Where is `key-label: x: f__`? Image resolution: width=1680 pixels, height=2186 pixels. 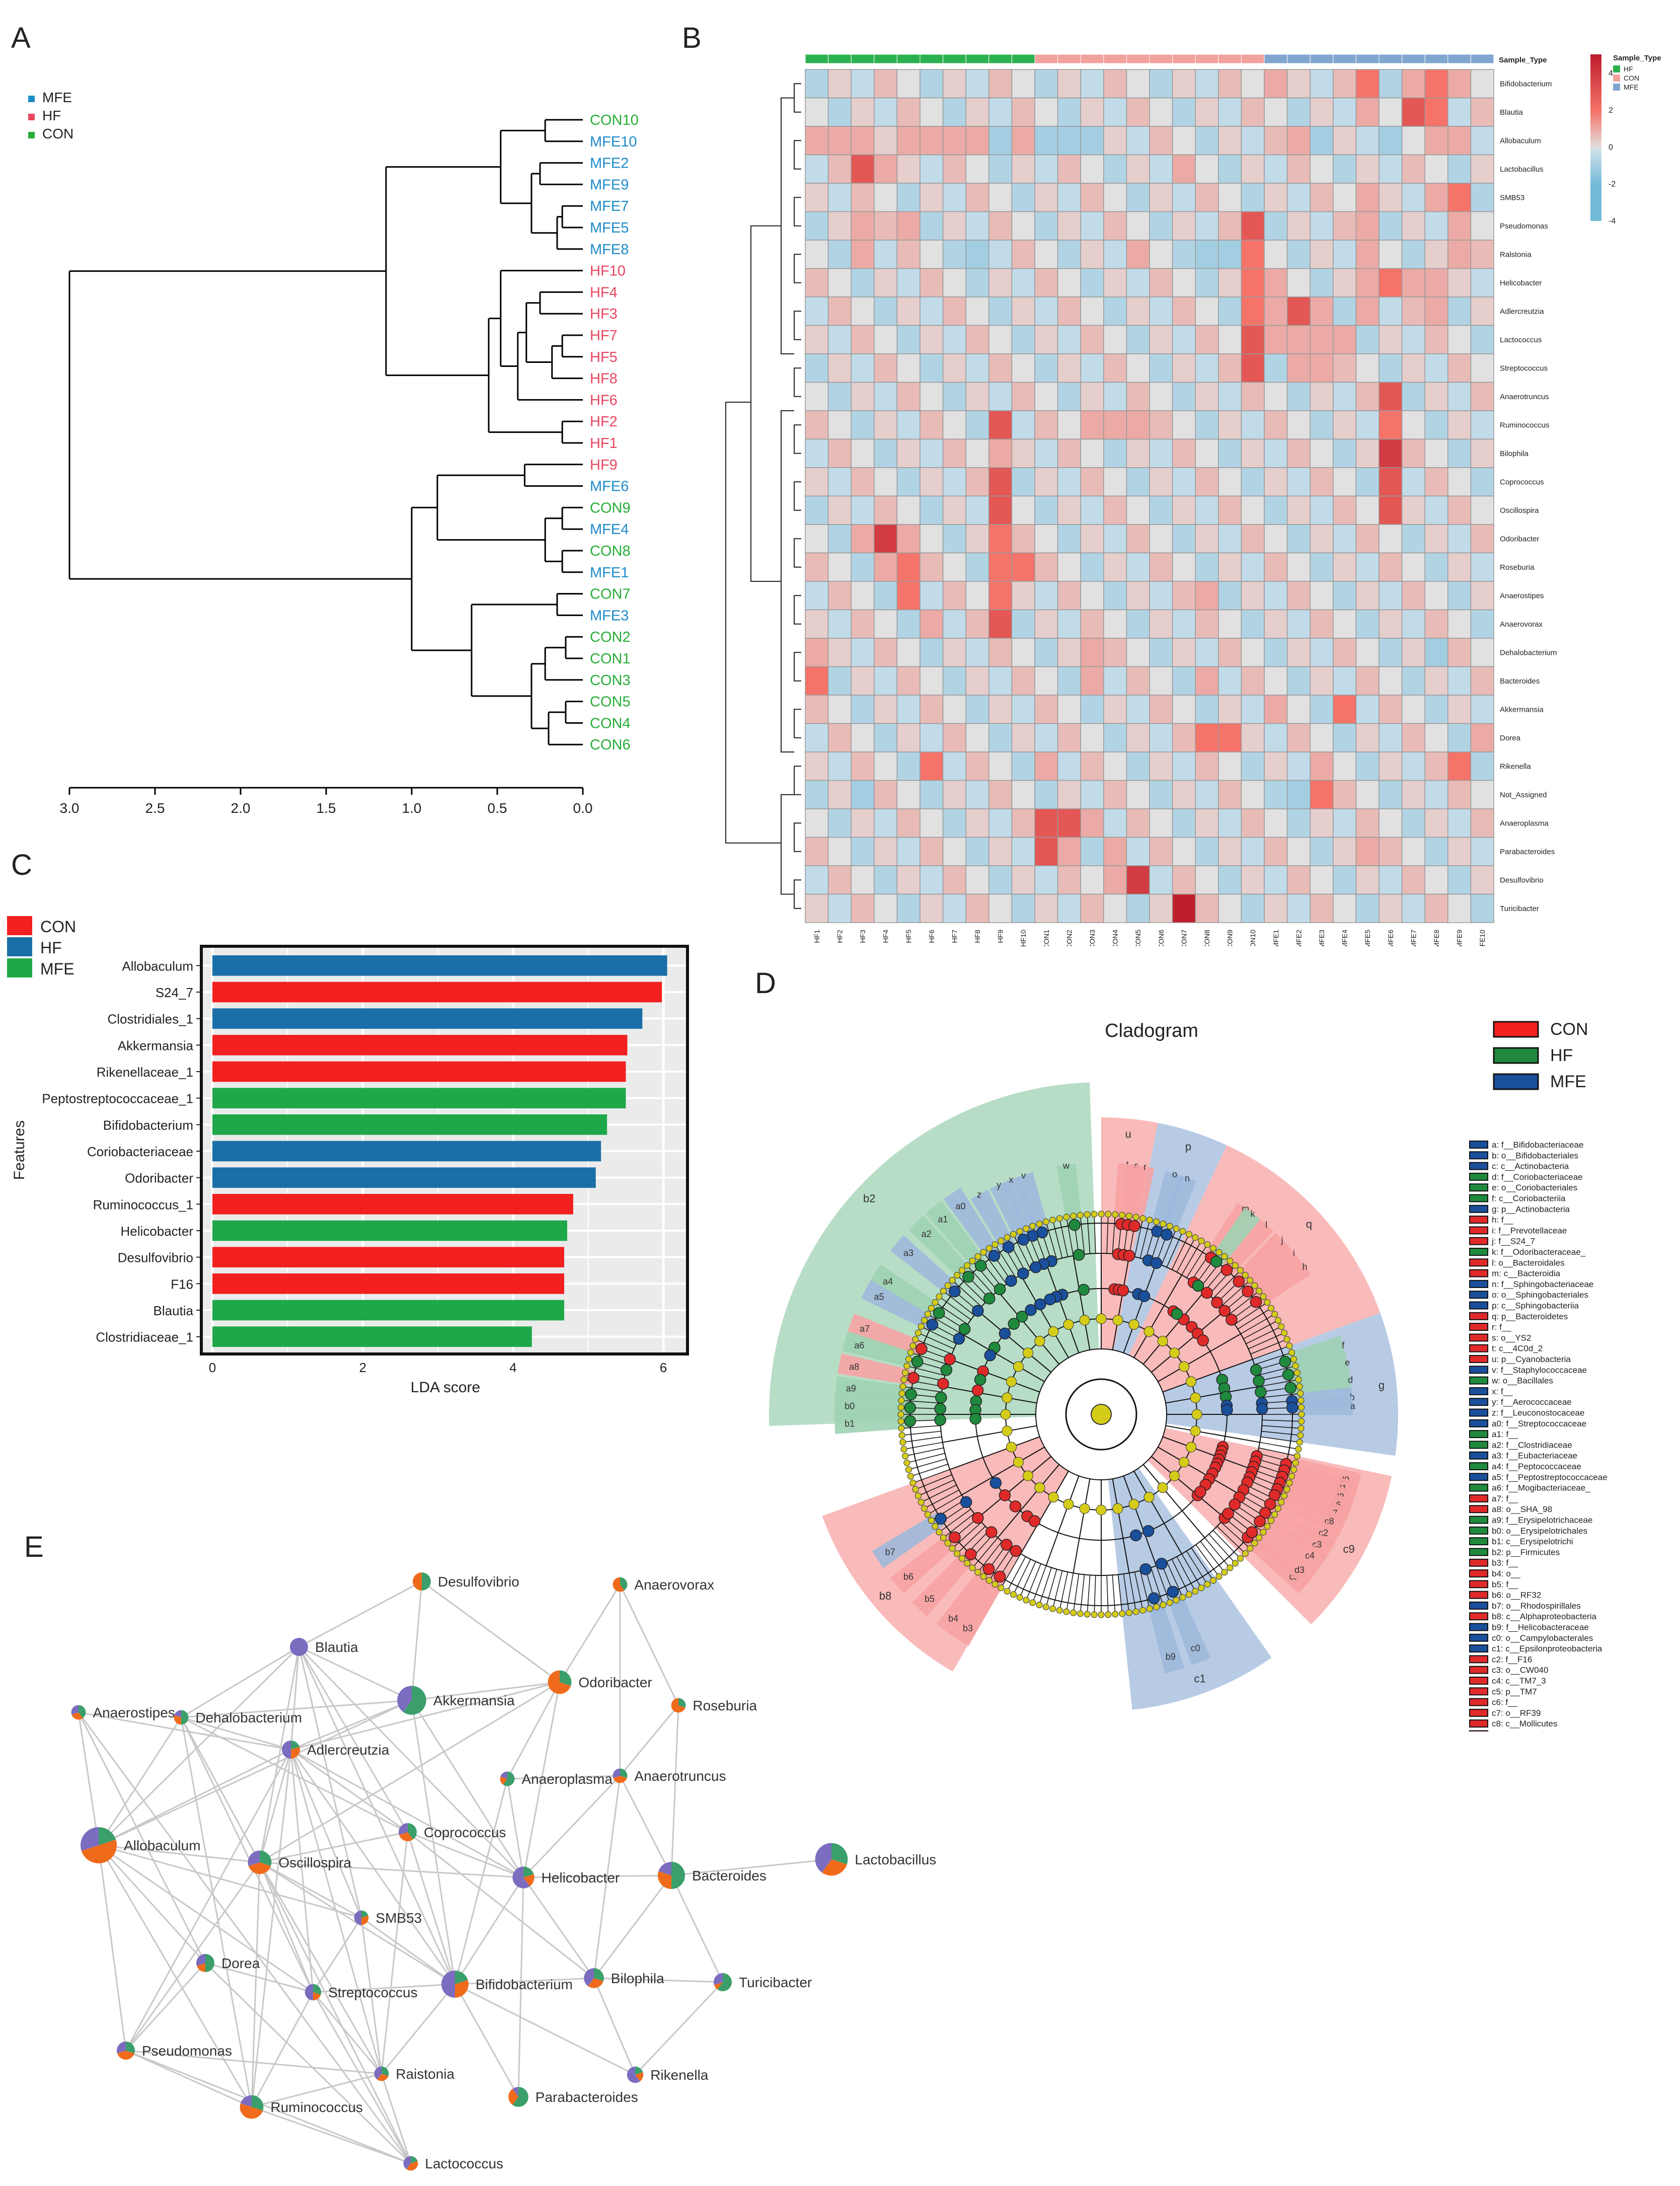 key-label: x: f__ is located at coordinates (1502, 1391).